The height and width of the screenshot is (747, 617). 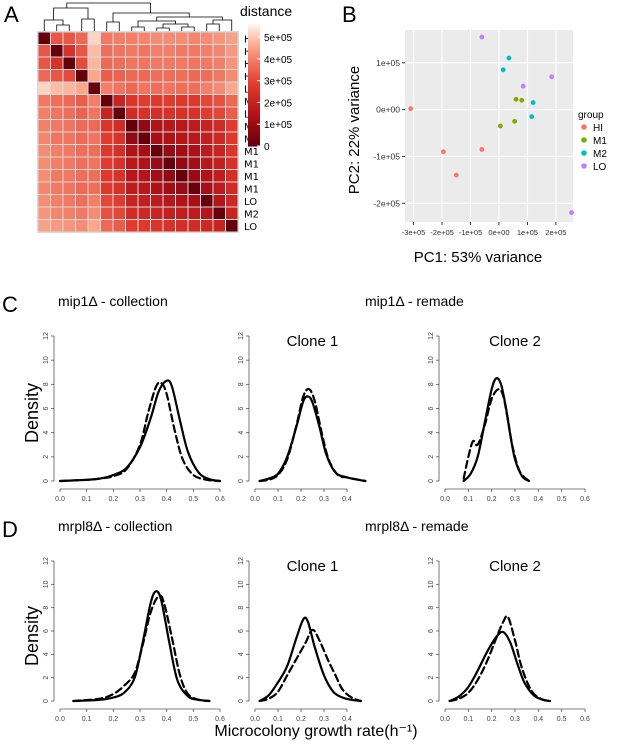 I want to click on density-x-tick-label: 0.3, so click(x=140, y=499).